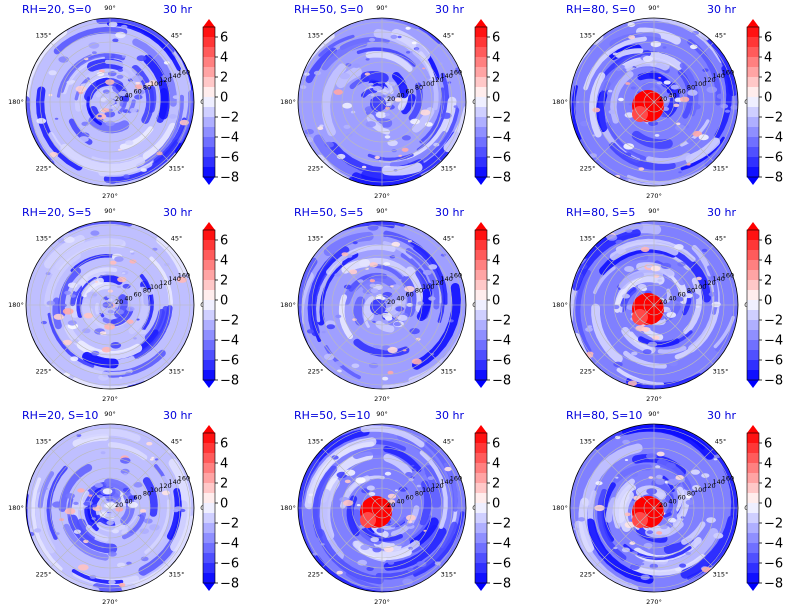 This screenshot has height=612, width=787. I want to click on polar-frame, so click(110, 102).